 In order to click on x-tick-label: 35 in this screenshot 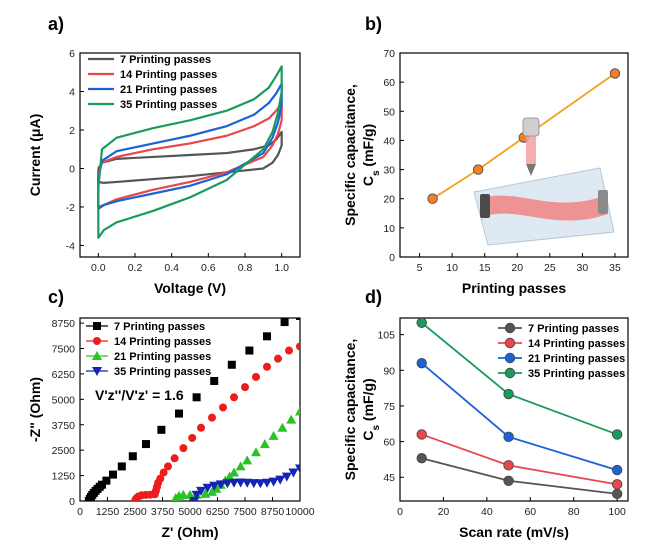, I will do `click(615, 268)`.